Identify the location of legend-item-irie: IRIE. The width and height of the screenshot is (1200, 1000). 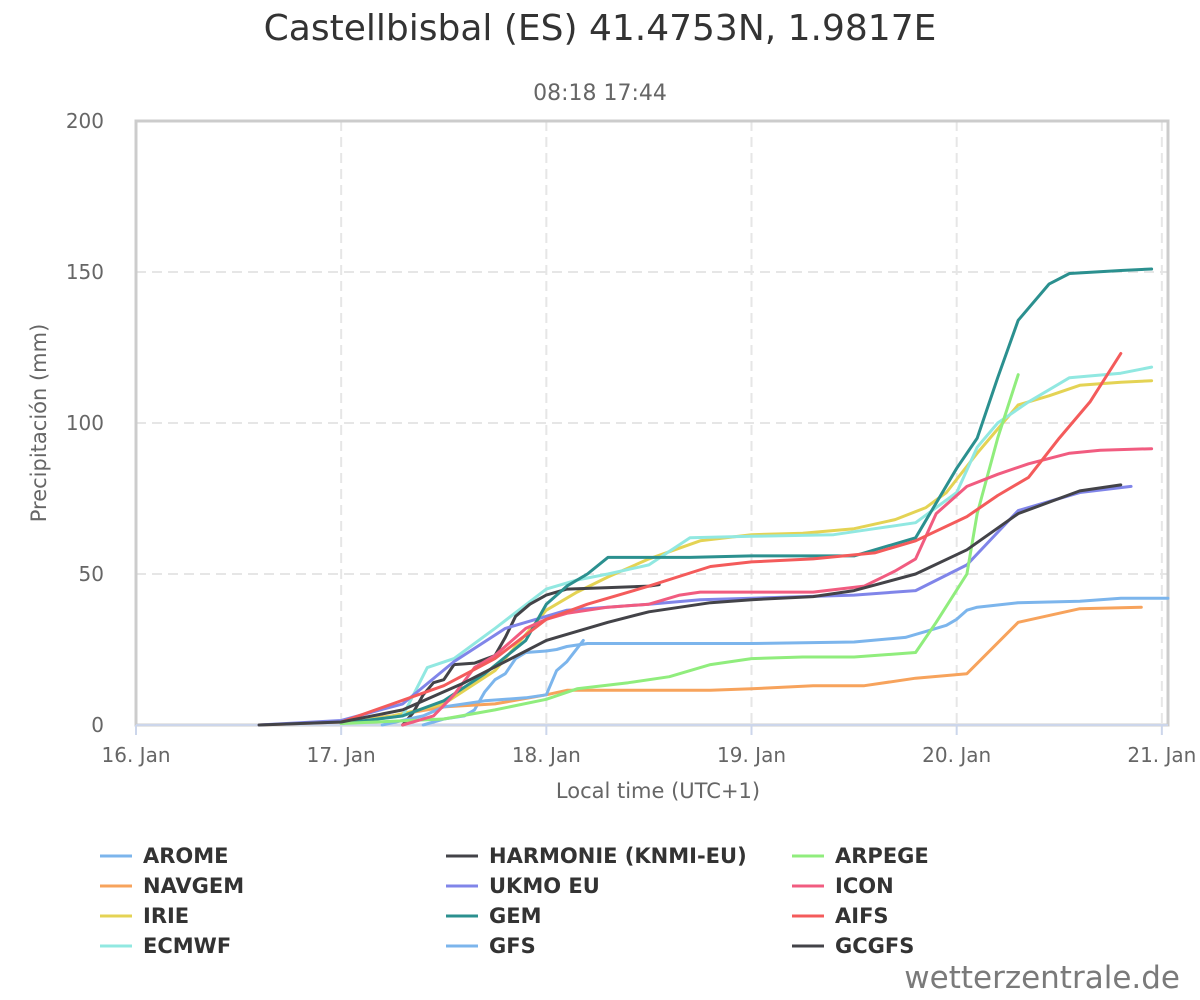
(144, 916).